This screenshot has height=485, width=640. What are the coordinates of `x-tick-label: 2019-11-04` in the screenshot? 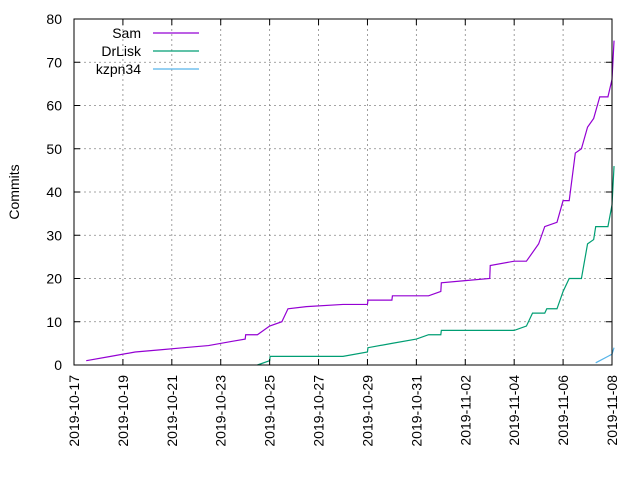 It's located at (514, 410).